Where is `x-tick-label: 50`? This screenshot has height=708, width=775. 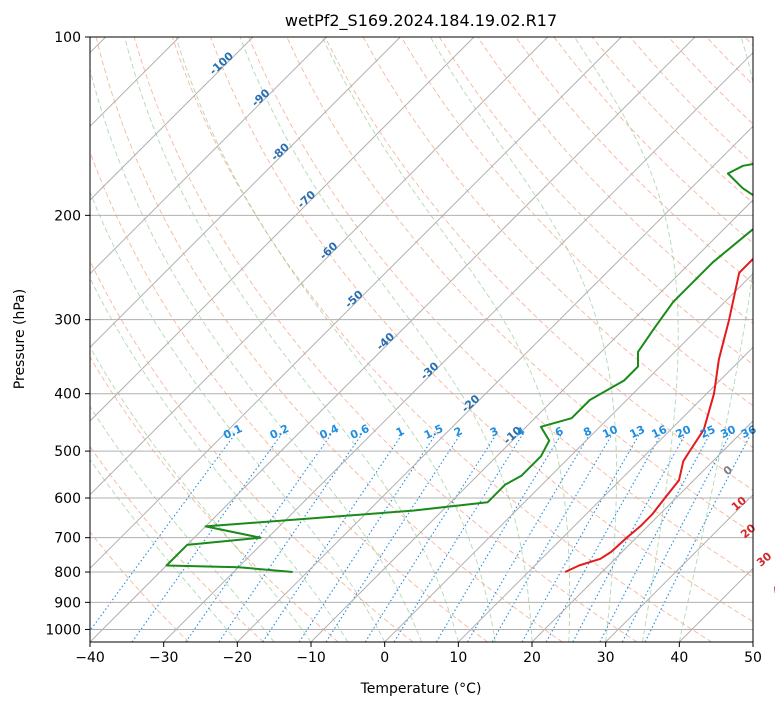 x-tick-label: 50 is located at coordinates (753, 658).